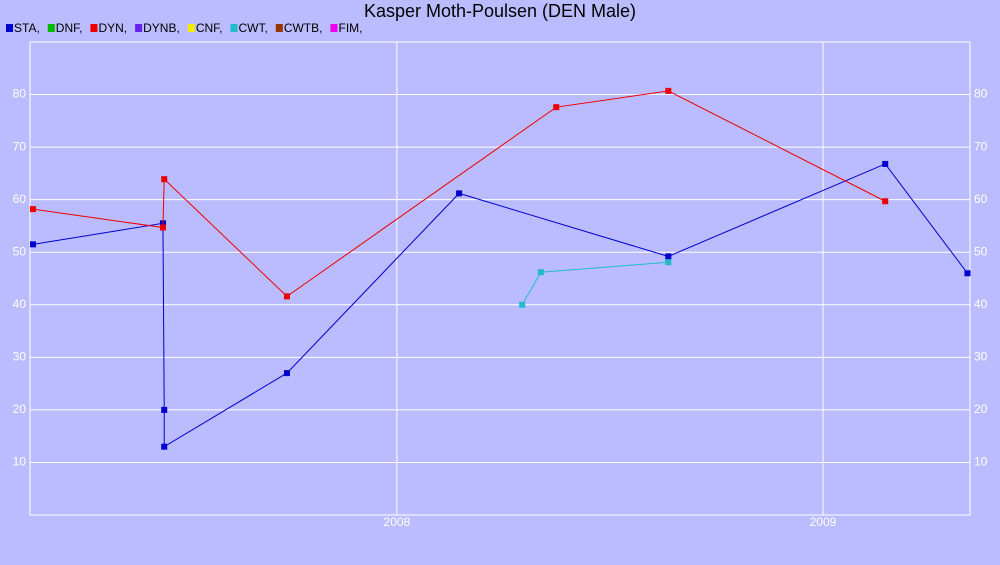  What do you see at coordinates (20, 199) in the screenshot?
I see `y-tick-label: 60` at bounding box center [20, 199].